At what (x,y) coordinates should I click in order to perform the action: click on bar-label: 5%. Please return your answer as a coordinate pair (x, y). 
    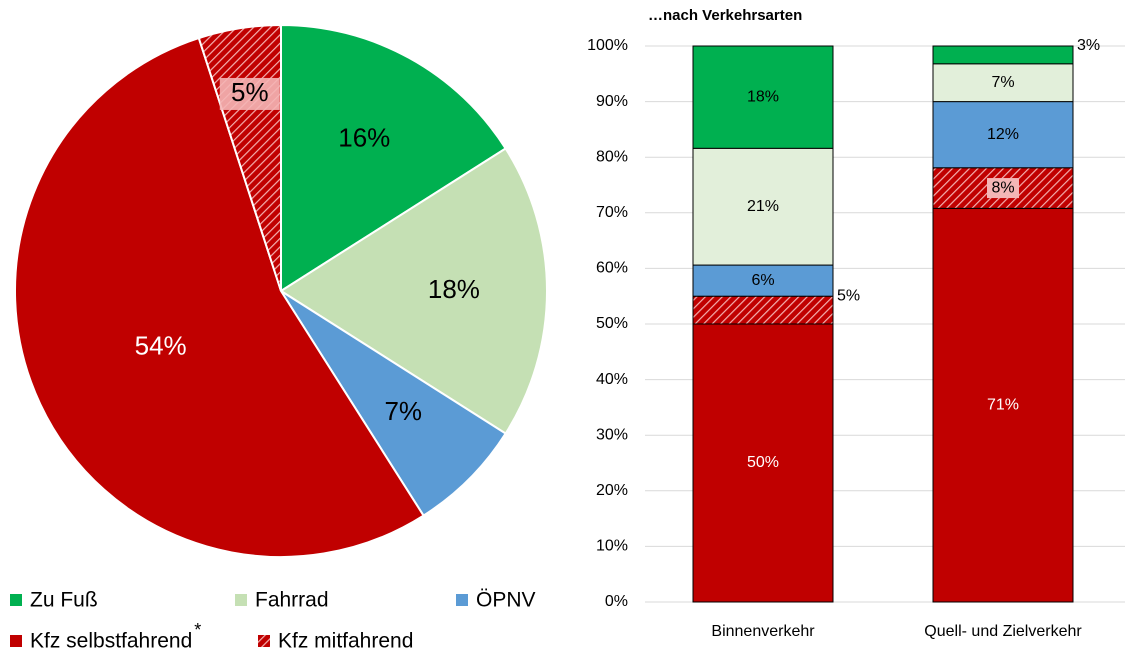
    Looking at the image, I should click on (848, 295).